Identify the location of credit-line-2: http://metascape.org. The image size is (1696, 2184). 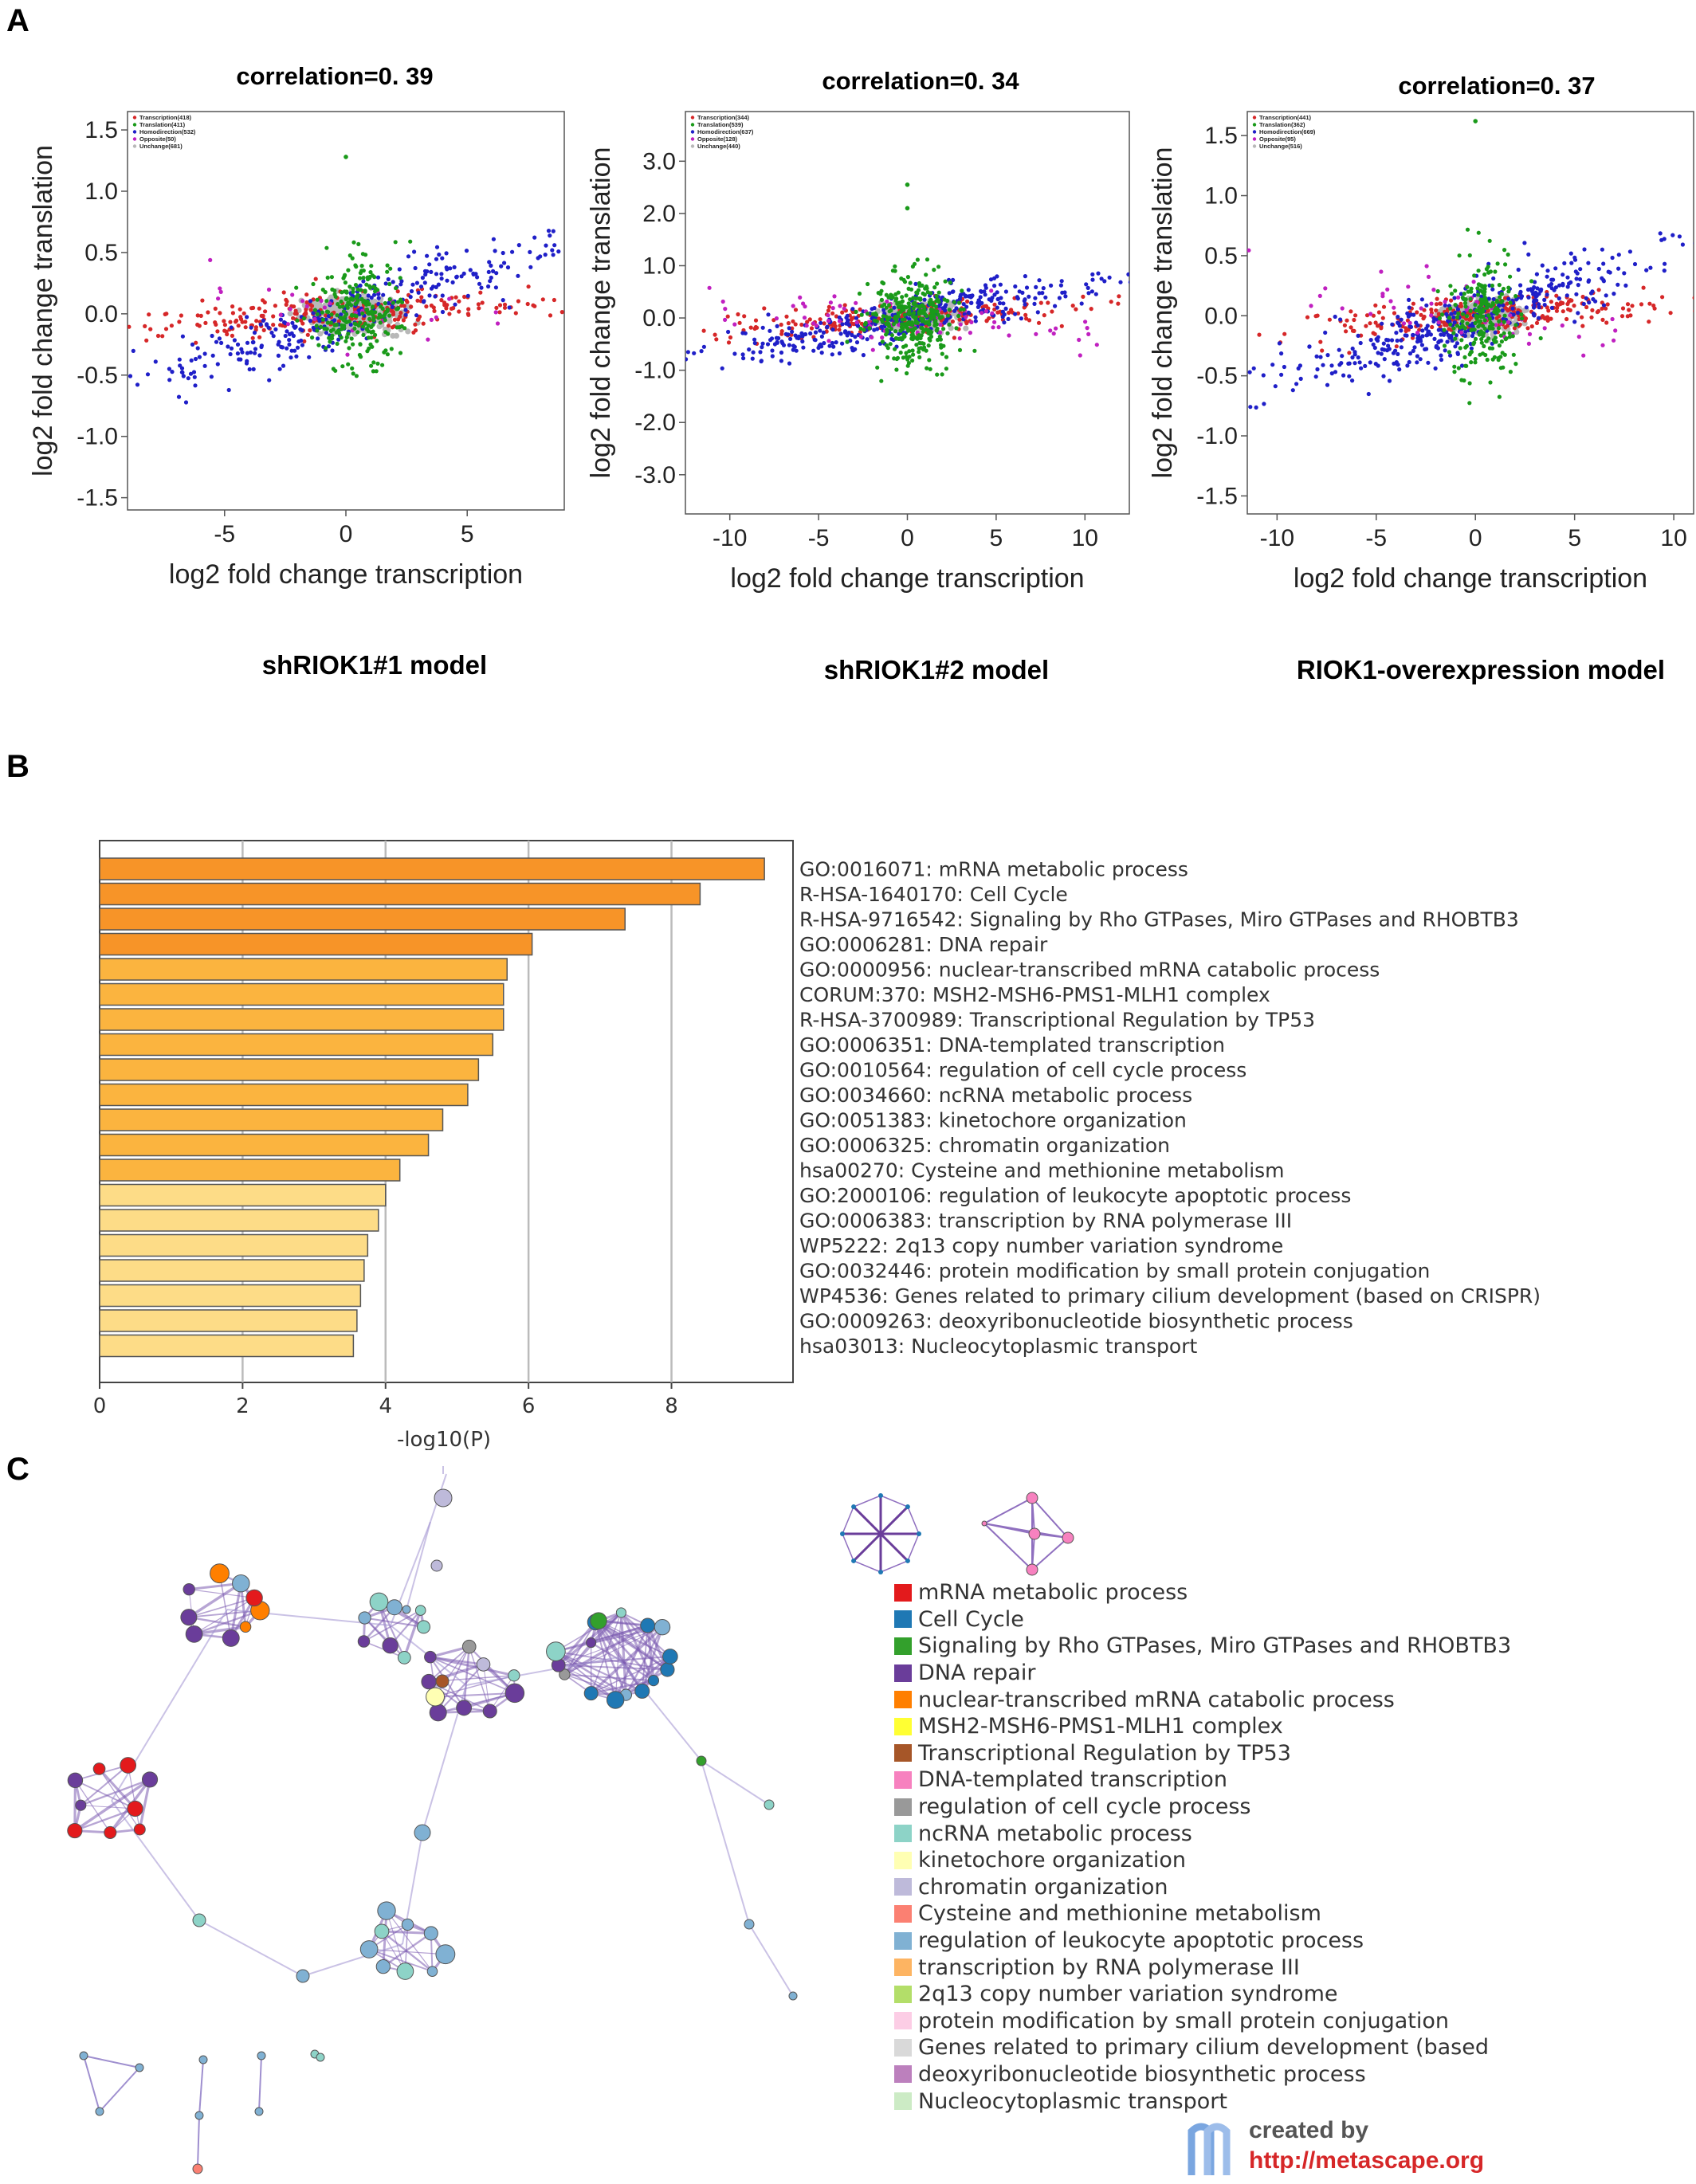
(1367, 2160).